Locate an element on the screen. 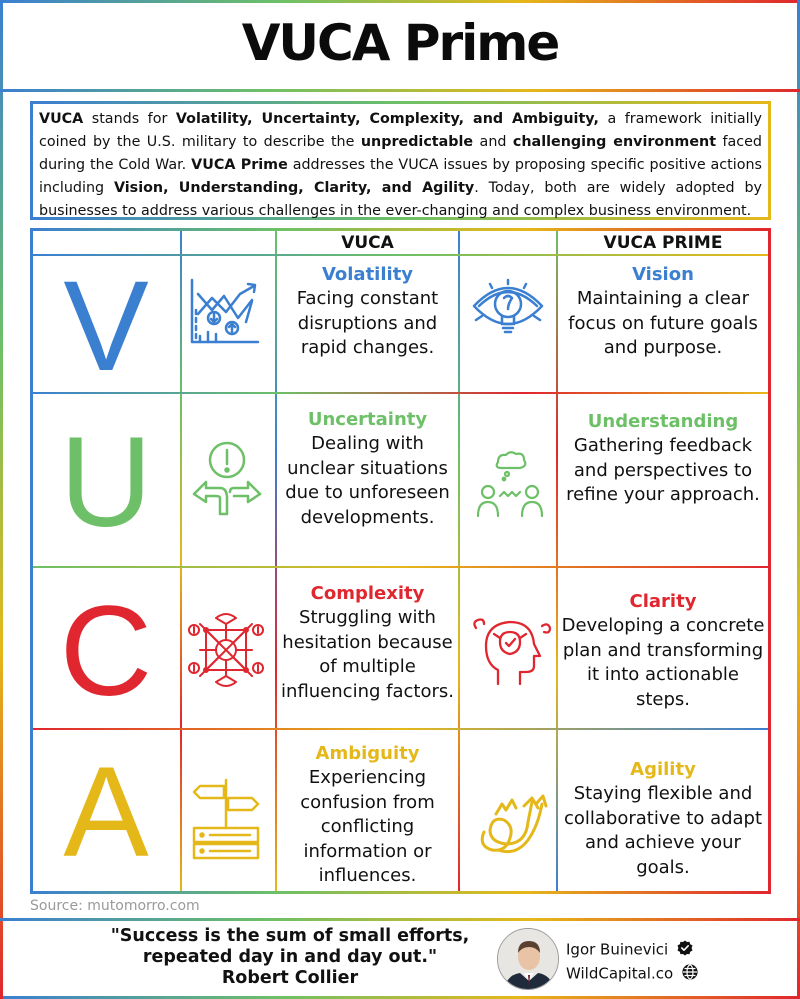  vuca-title: Uncertainty is located at coordinates (367, 419).